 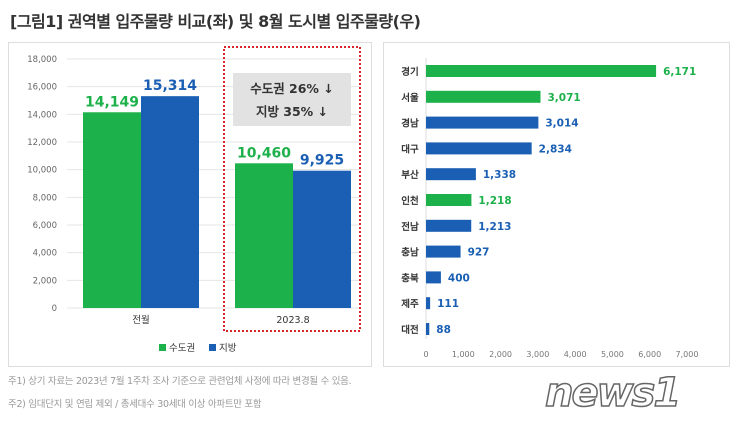 What do you see at coordinates (494, 227) in the screenshot?
I see `data-label: 1,213` at bounding box center [494, 227].